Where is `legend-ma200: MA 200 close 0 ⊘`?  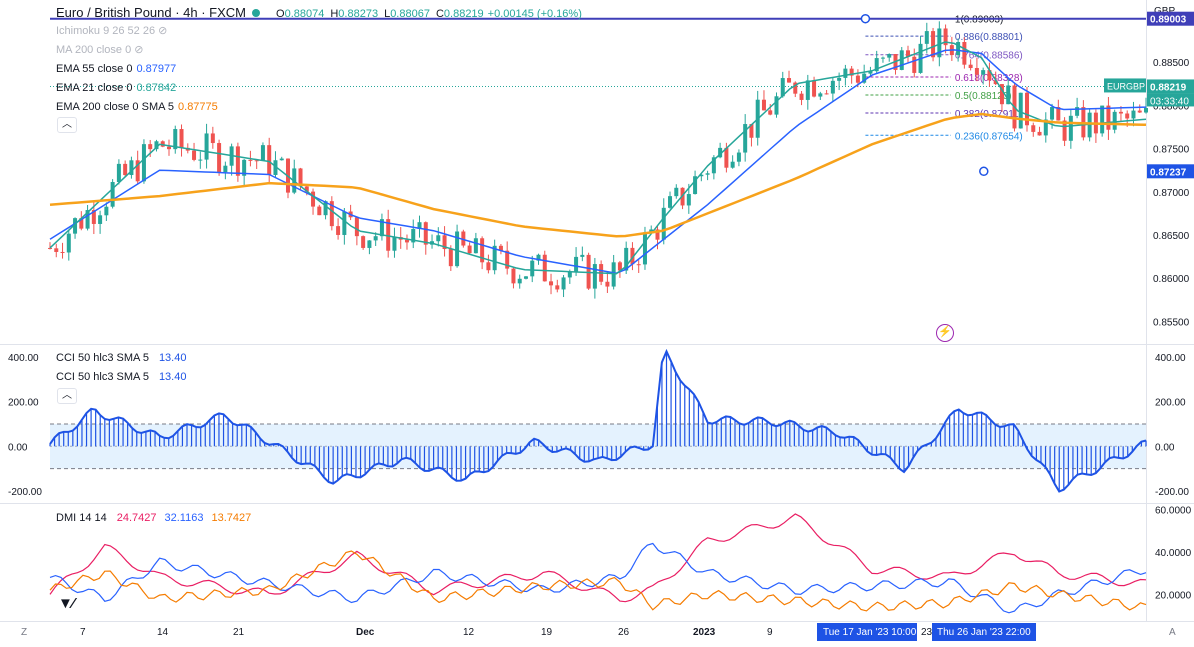
legend-ma200: MA 200 close 0 ⊘ is located at coordinates (100, 50).